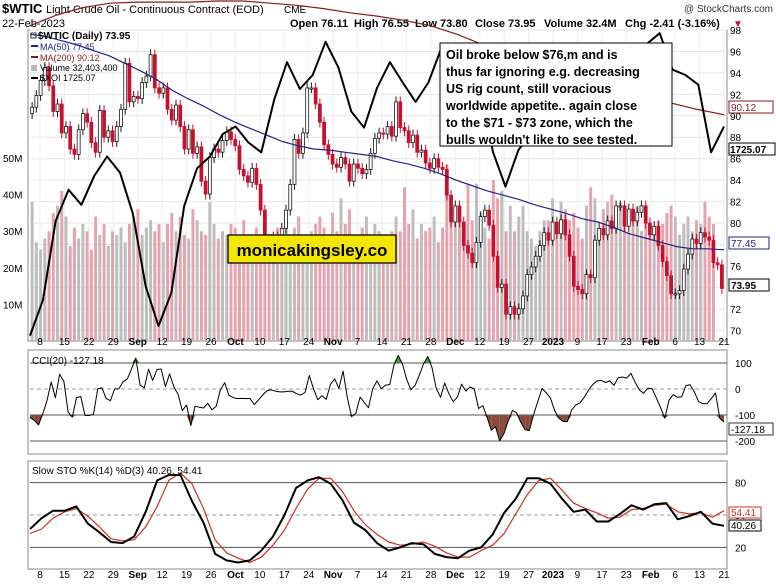  I want to click on legend-ma50: MA(50) 77.45, so click(67, 47).